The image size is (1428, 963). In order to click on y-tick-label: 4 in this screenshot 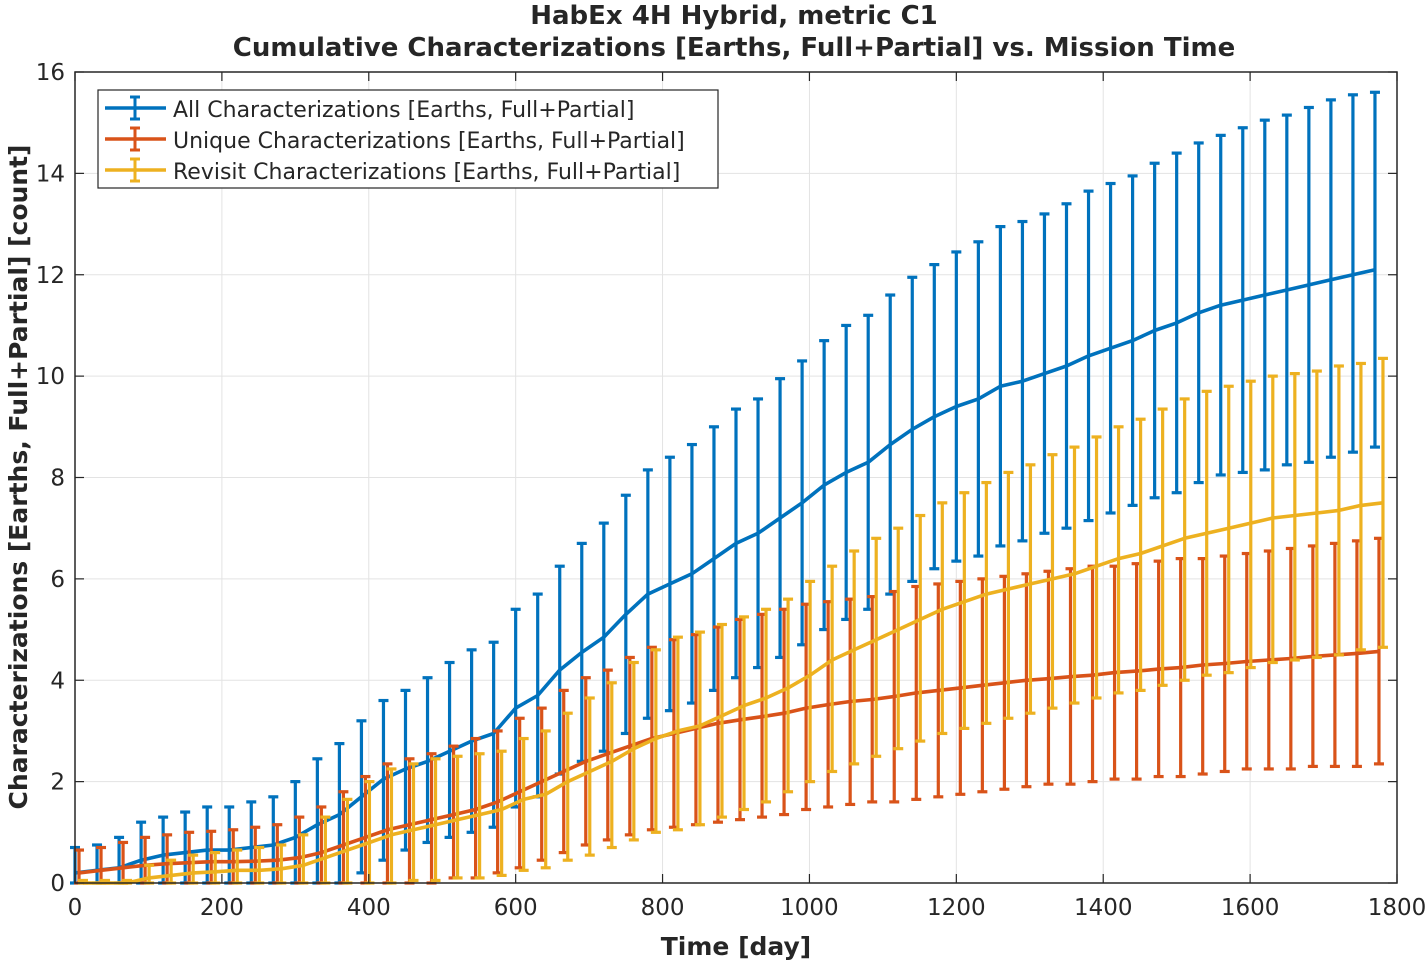, I will do `click(57, 681)`.